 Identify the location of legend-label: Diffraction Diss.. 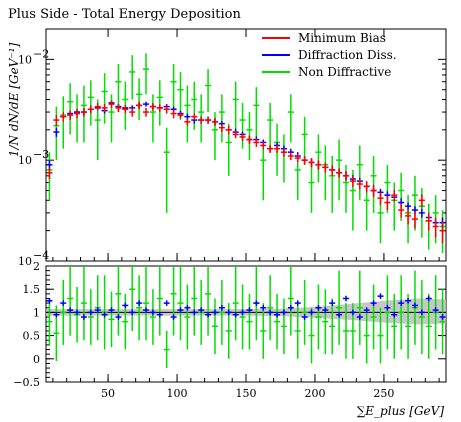
(347, 55).